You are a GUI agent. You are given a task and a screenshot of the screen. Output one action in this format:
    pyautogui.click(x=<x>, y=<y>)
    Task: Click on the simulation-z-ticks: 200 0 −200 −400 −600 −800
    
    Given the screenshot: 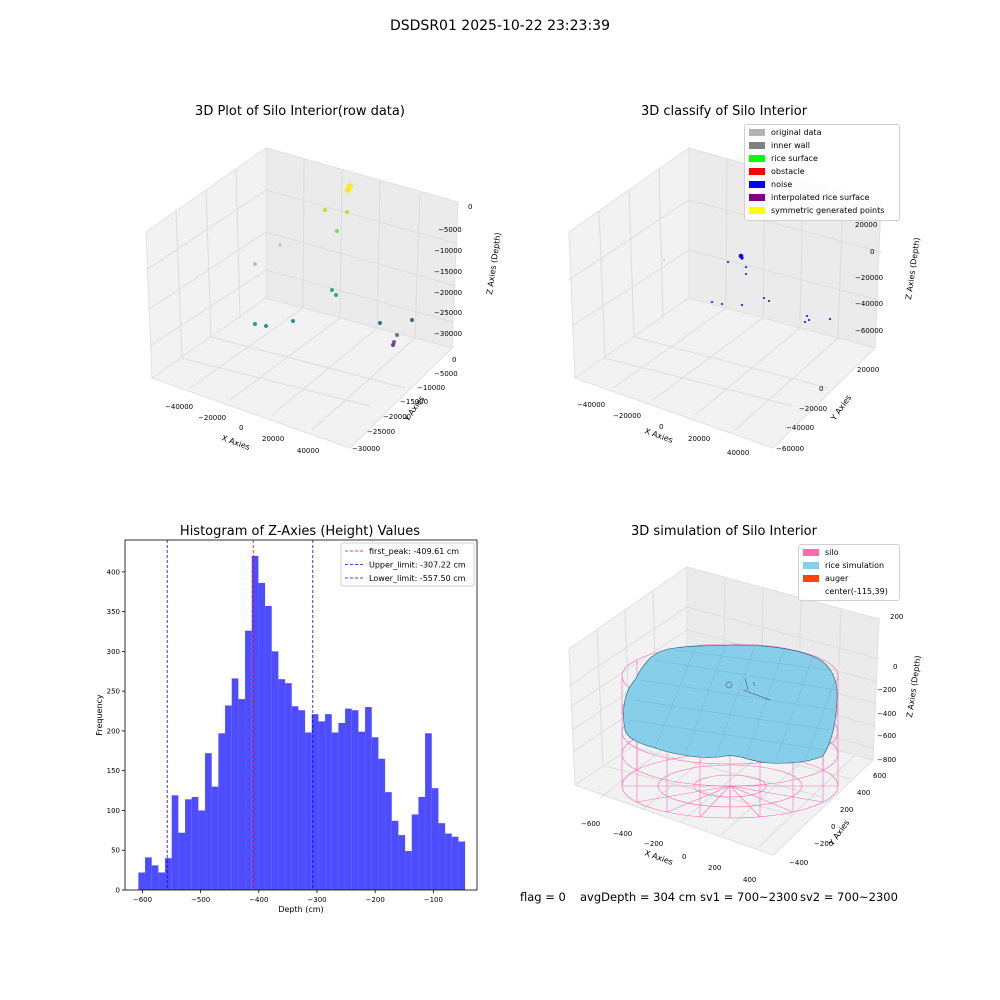 What is the action you would take?
    pyautogui.click(x=890, y=688)
    